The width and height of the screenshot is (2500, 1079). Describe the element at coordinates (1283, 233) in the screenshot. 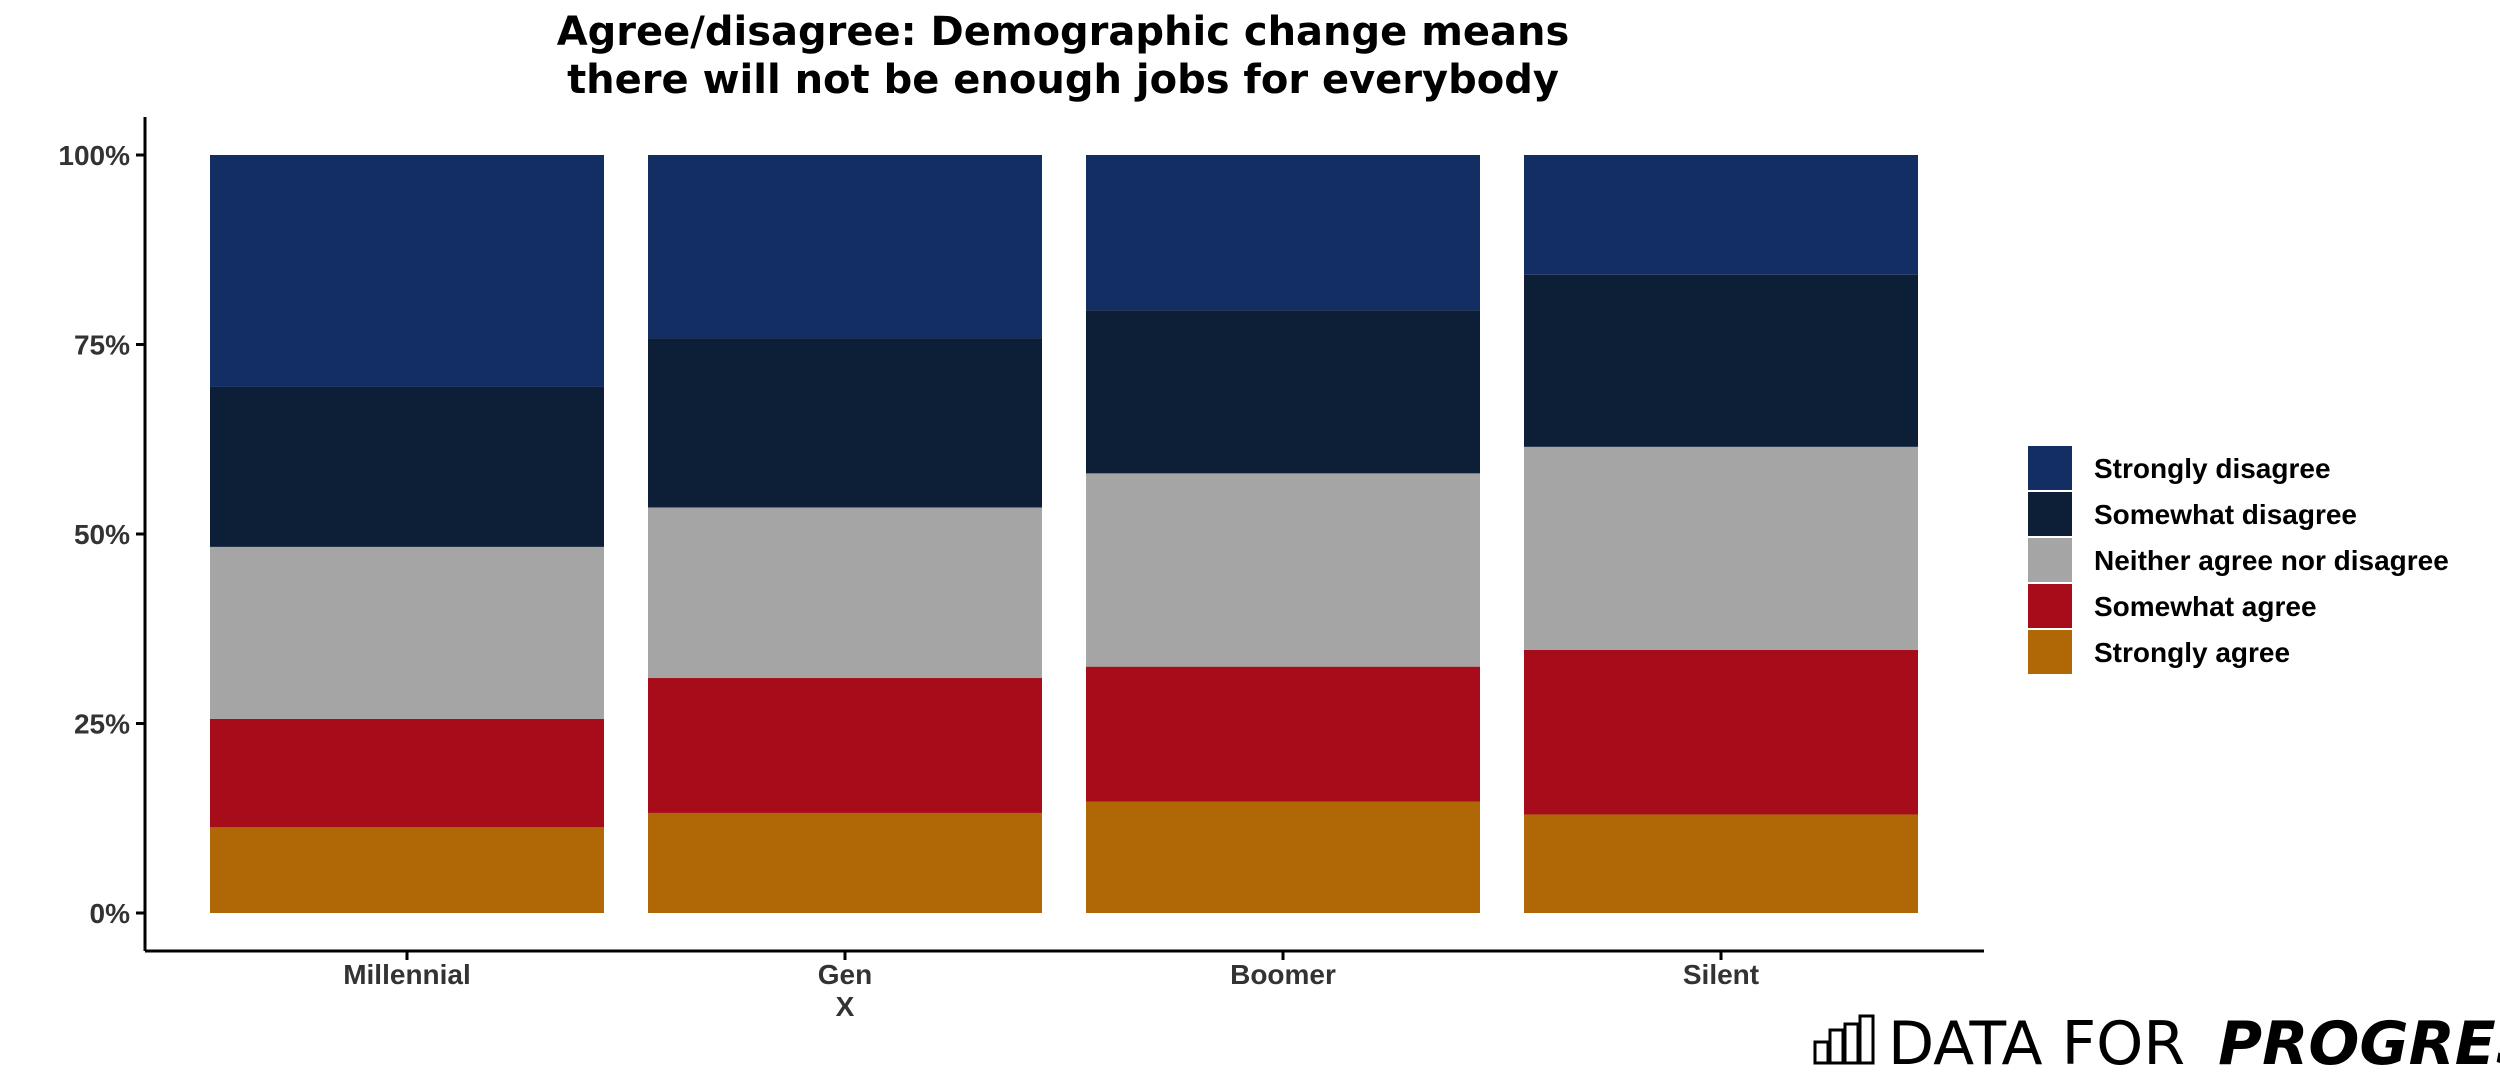

I see `bar-segment-boomer-strongly-disagree` at that location.